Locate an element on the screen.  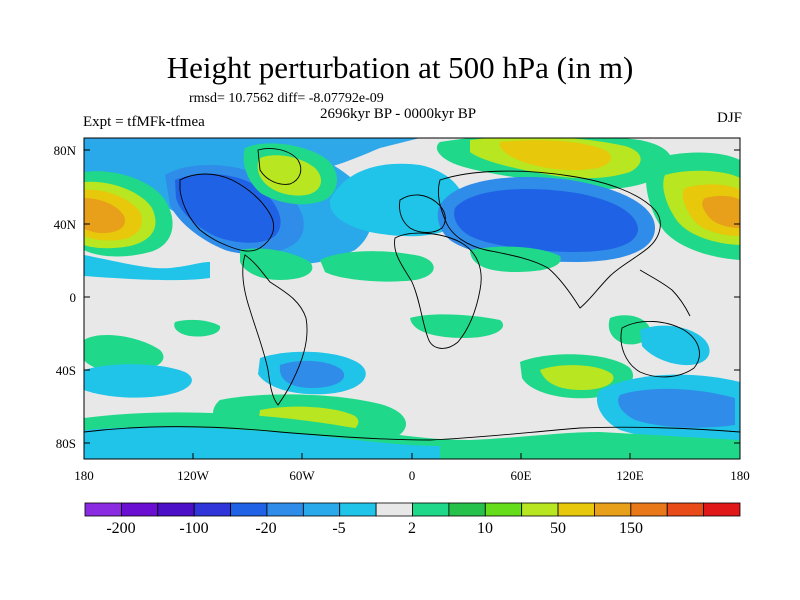
australia-outline is located at coordinates (660, 349).